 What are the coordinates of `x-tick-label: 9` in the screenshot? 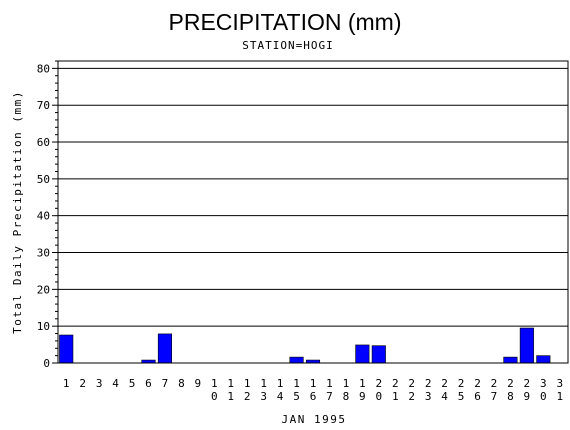 It's located at (198, 383).